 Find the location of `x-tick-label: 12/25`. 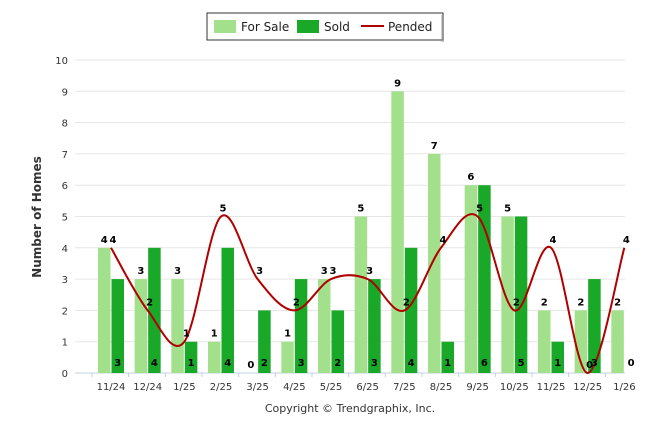

x-tick-label: 12/25 is located at coordinates (587, 387).